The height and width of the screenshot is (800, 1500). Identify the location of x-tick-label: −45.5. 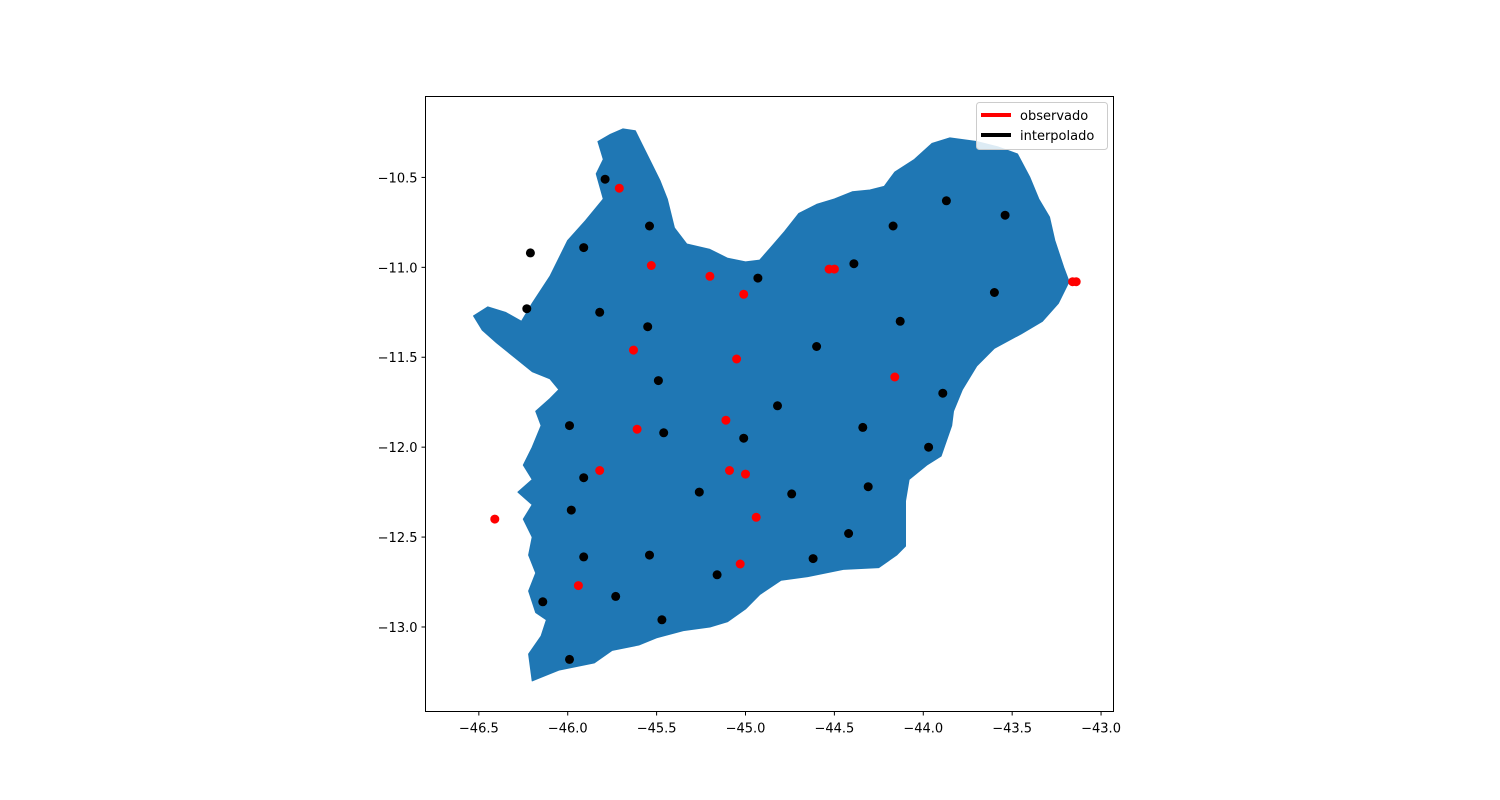
(657, 729).